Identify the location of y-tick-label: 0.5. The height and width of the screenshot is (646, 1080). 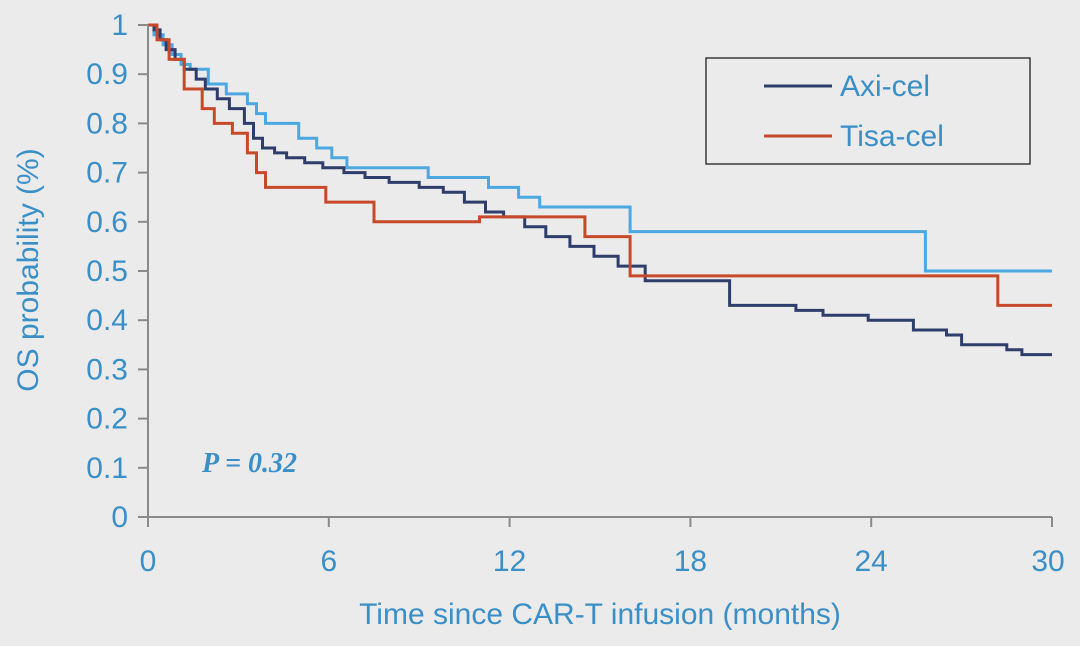
(107, 271).